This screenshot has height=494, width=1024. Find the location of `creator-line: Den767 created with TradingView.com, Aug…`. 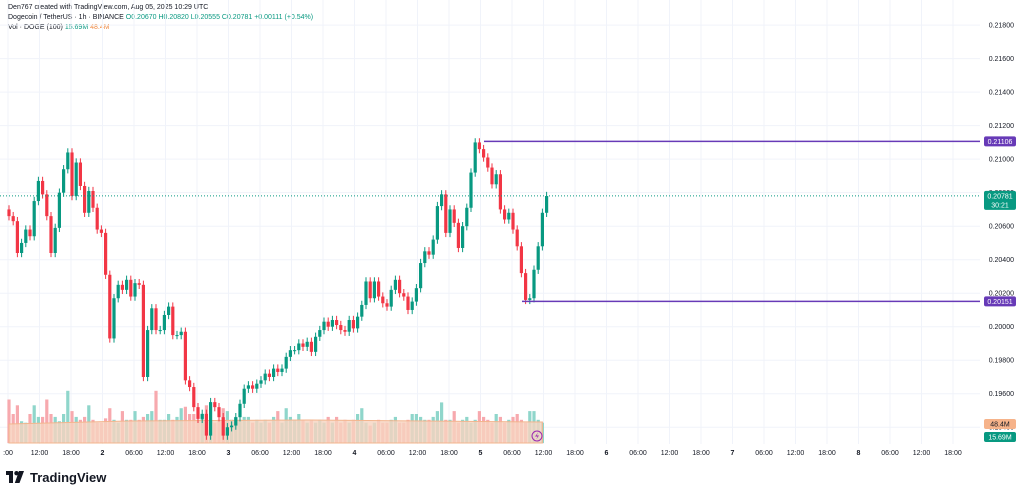

creator-line: Den767 created with TradingView.com, Aug… is located at coordinates (108, 7).